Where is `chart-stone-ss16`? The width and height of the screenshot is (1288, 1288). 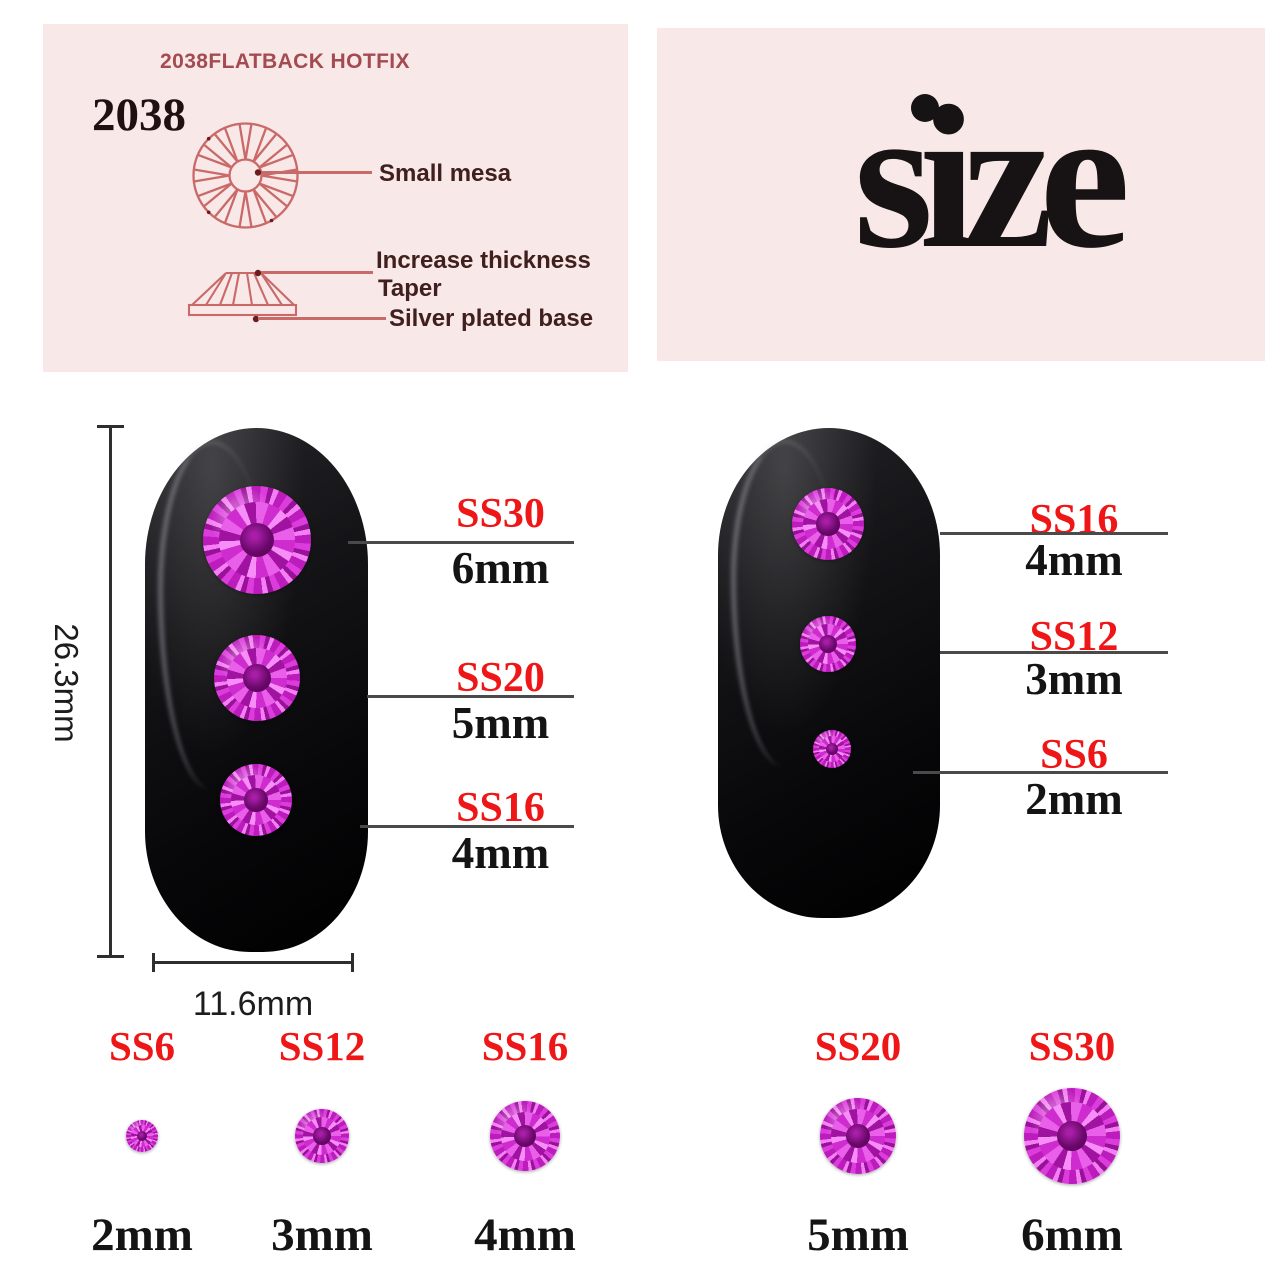 chart-stone-ss16 is located at coordinates (525, 1136).